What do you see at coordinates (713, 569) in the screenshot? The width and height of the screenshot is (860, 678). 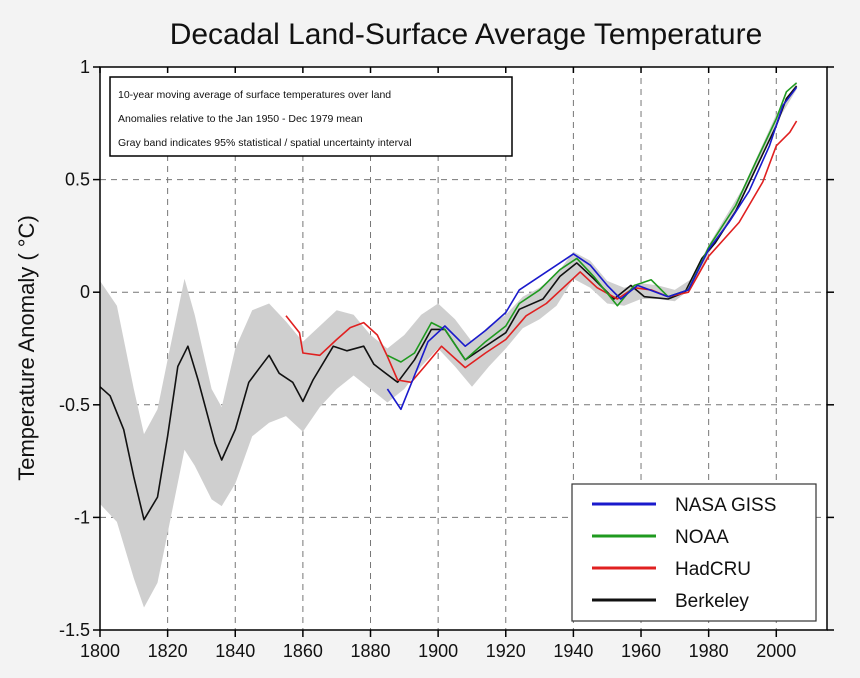 I see `legend-label-hadcru: HadCRU` at bounding box center [713, 569].